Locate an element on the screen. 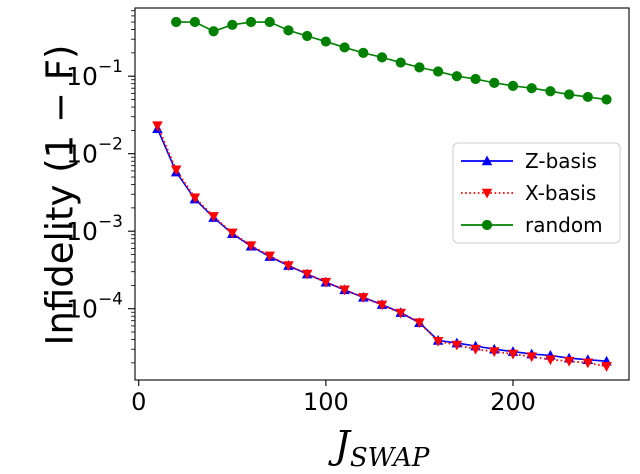 The height and width of the screenshot is (474, 640). series-line-random is located at coordinates (391, 61).